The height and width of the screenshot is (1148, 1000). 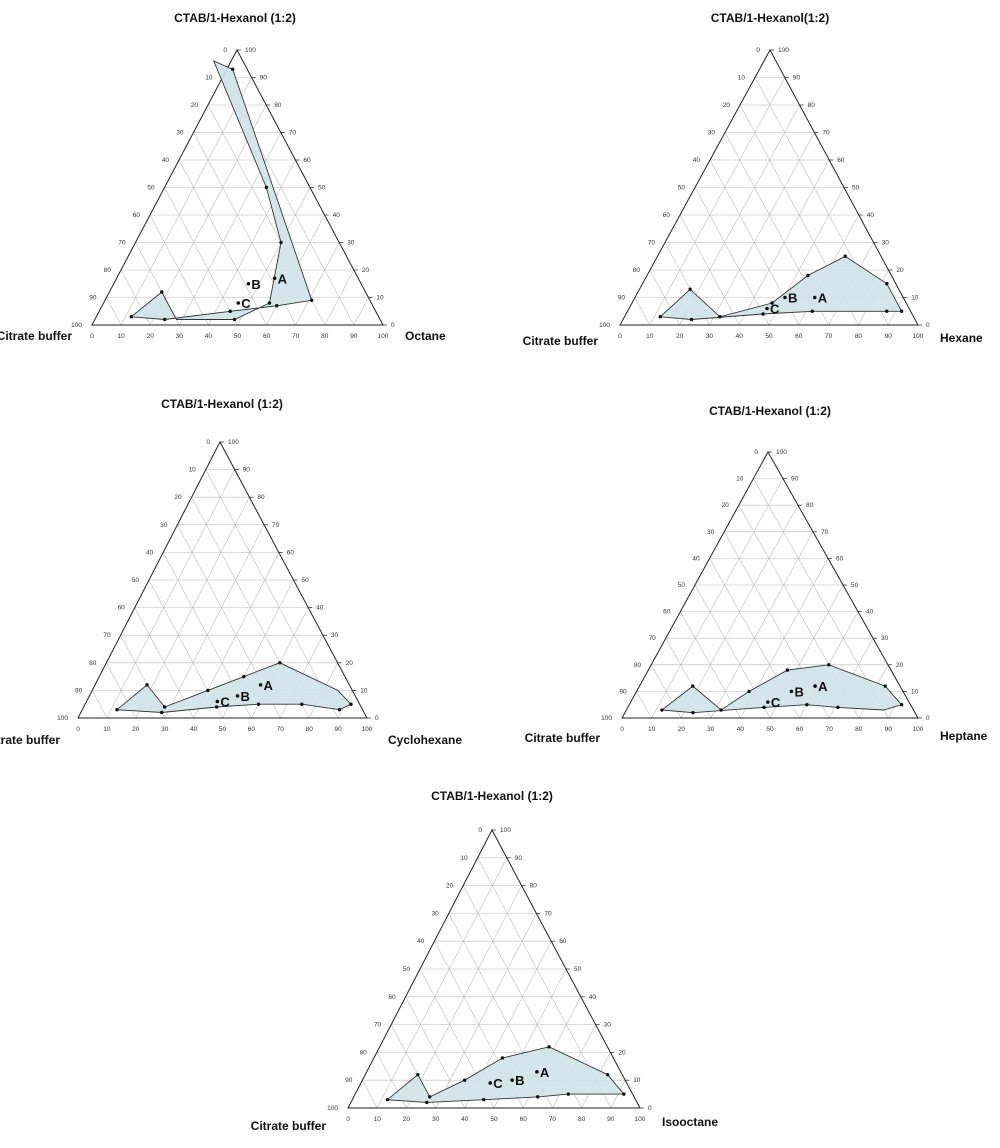 I want to click on left-axis-tick: 90, so click(x=79, y=690).